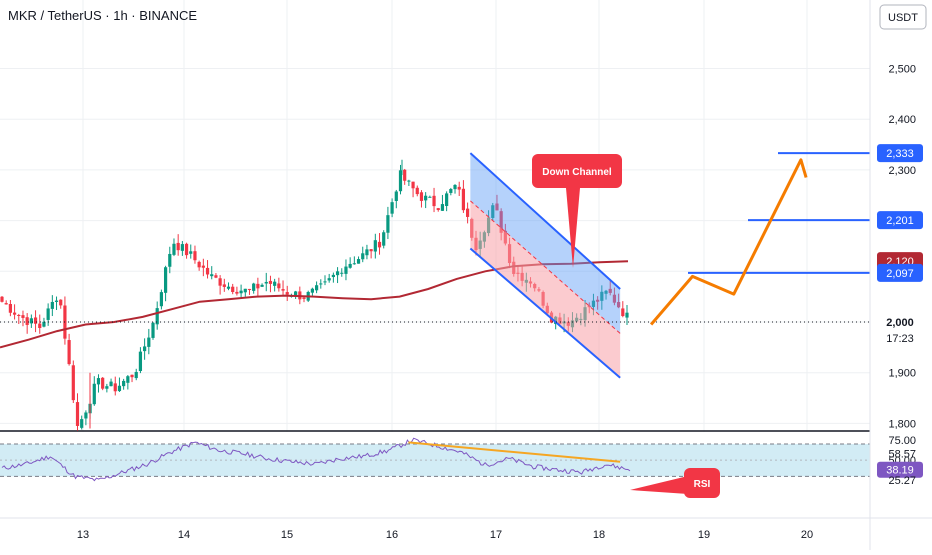 The height and width of the screenshot is (555, 932). I want to click on price-label-text: 2,097, so click(900, 274).